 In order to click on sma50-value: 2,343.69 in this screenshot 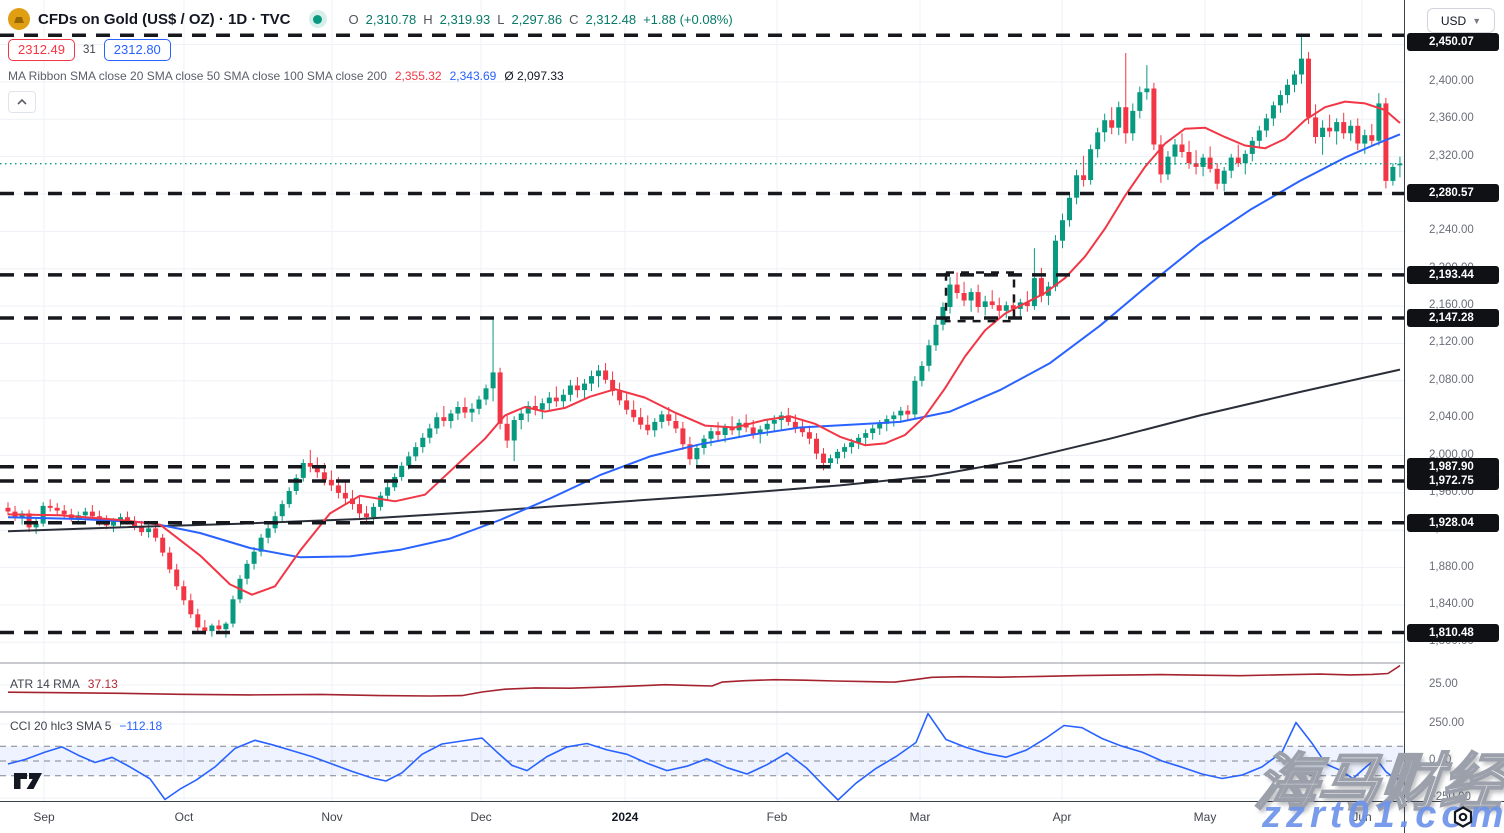, I will do `click(473, 76)`.